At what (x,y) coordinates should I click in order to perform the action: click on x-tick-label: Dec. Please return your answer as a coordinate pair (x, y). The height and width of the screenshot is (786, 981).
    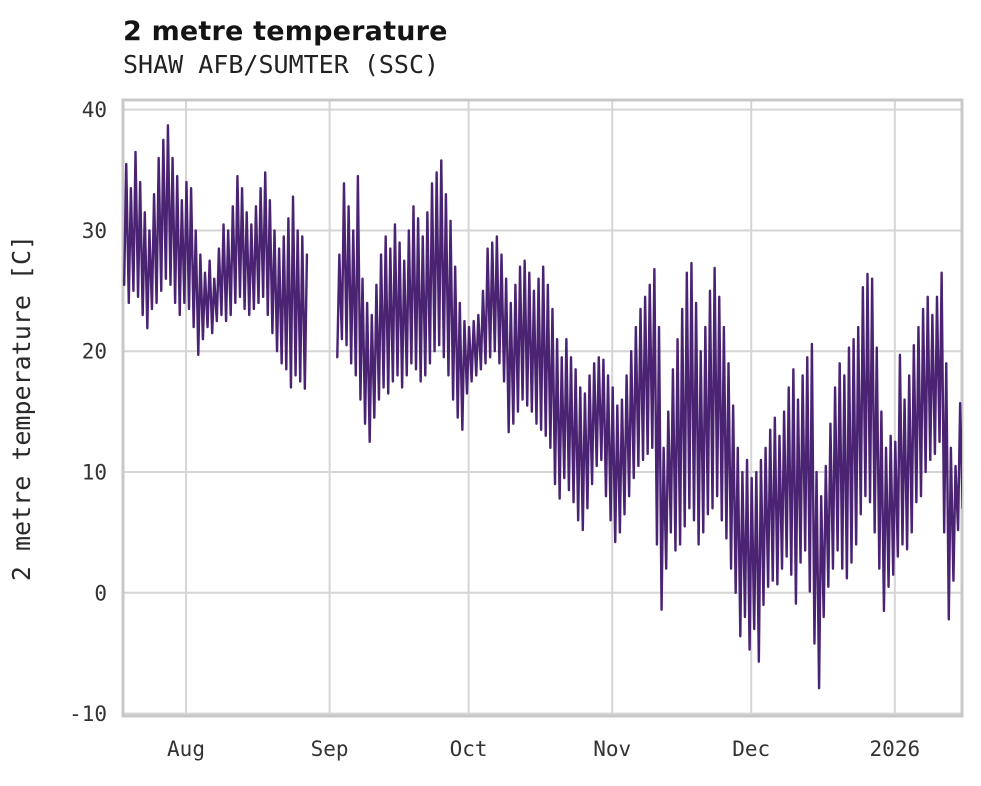
    Looking at the image, I should click on (751, 749).